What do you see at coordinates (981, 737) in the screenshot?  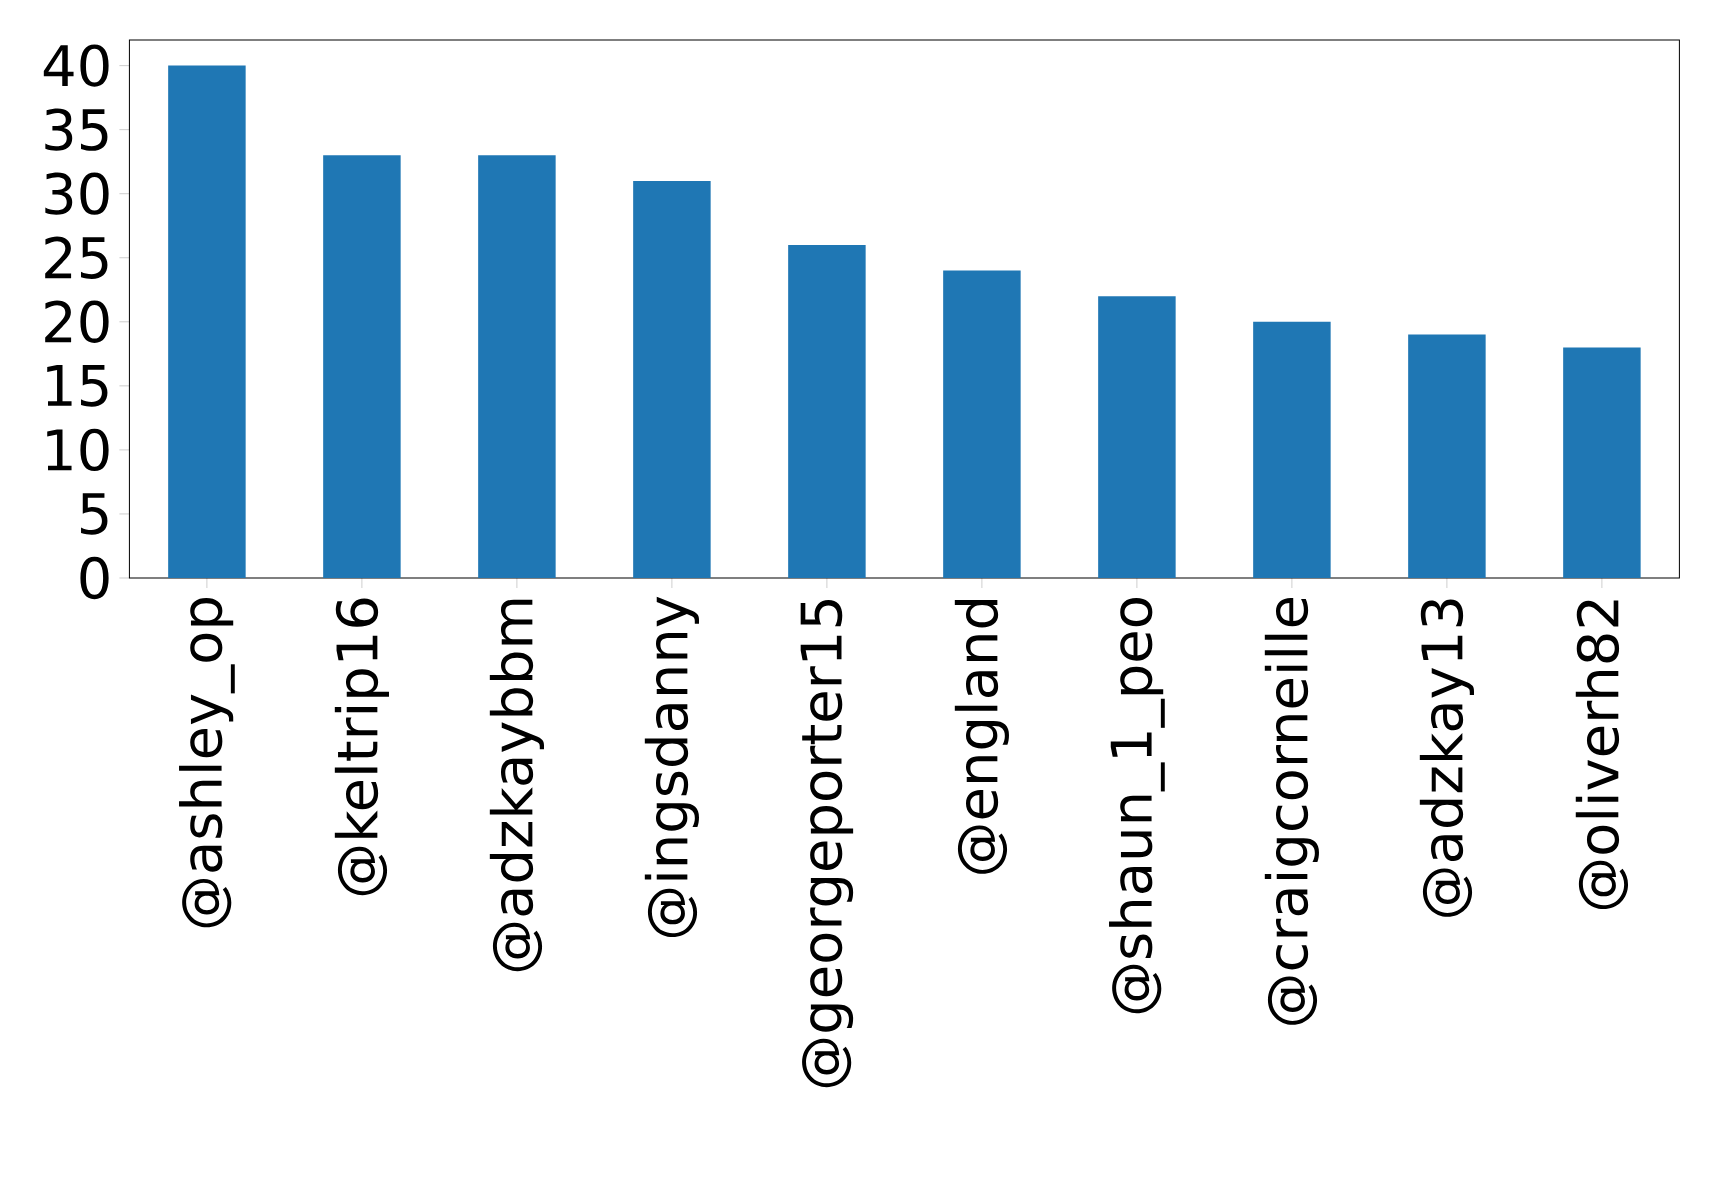 I see `x-tick-label: @england` at bounding box center [981, 737].